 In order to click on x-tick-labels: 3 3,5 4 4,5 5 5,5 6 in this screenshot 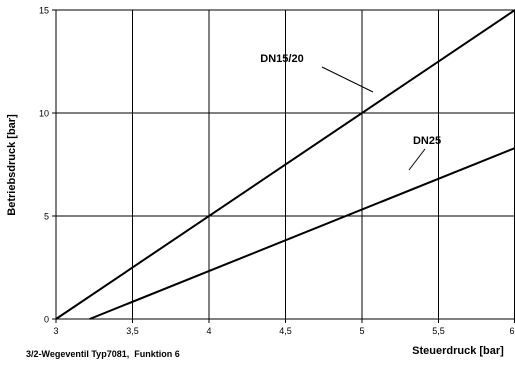, I will do `click(283, 331)`.